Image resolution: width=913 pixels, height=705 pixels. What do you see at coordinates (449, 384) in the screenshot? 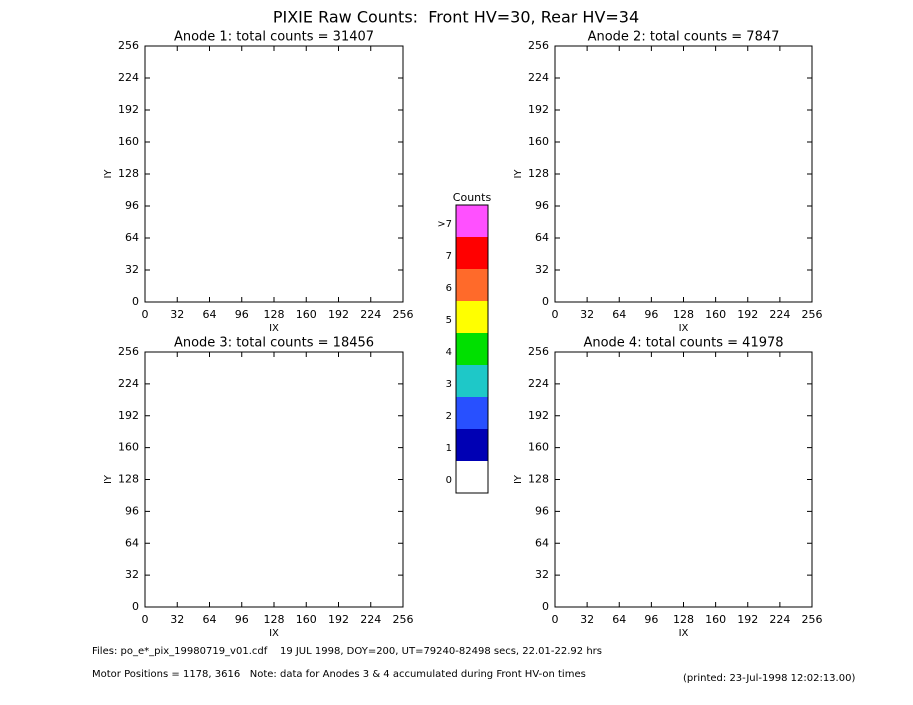
I see `colorbar-label: 3` at bounding box center [449, 384].